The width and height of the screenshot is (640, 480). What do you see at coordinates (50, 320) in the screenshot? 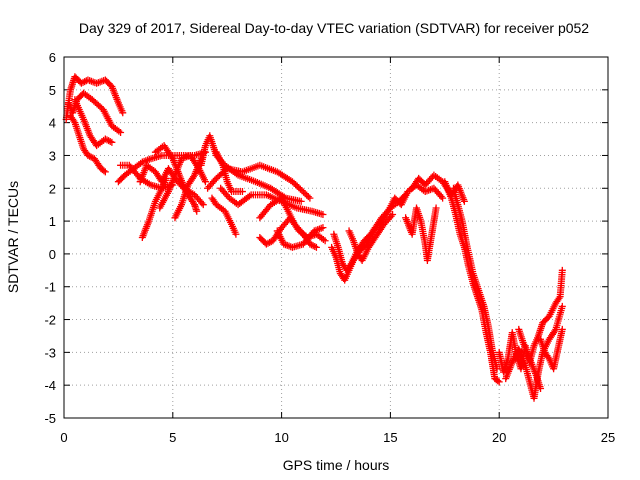
I see `y-tick-label: -2` at bounding box center [50, 320].